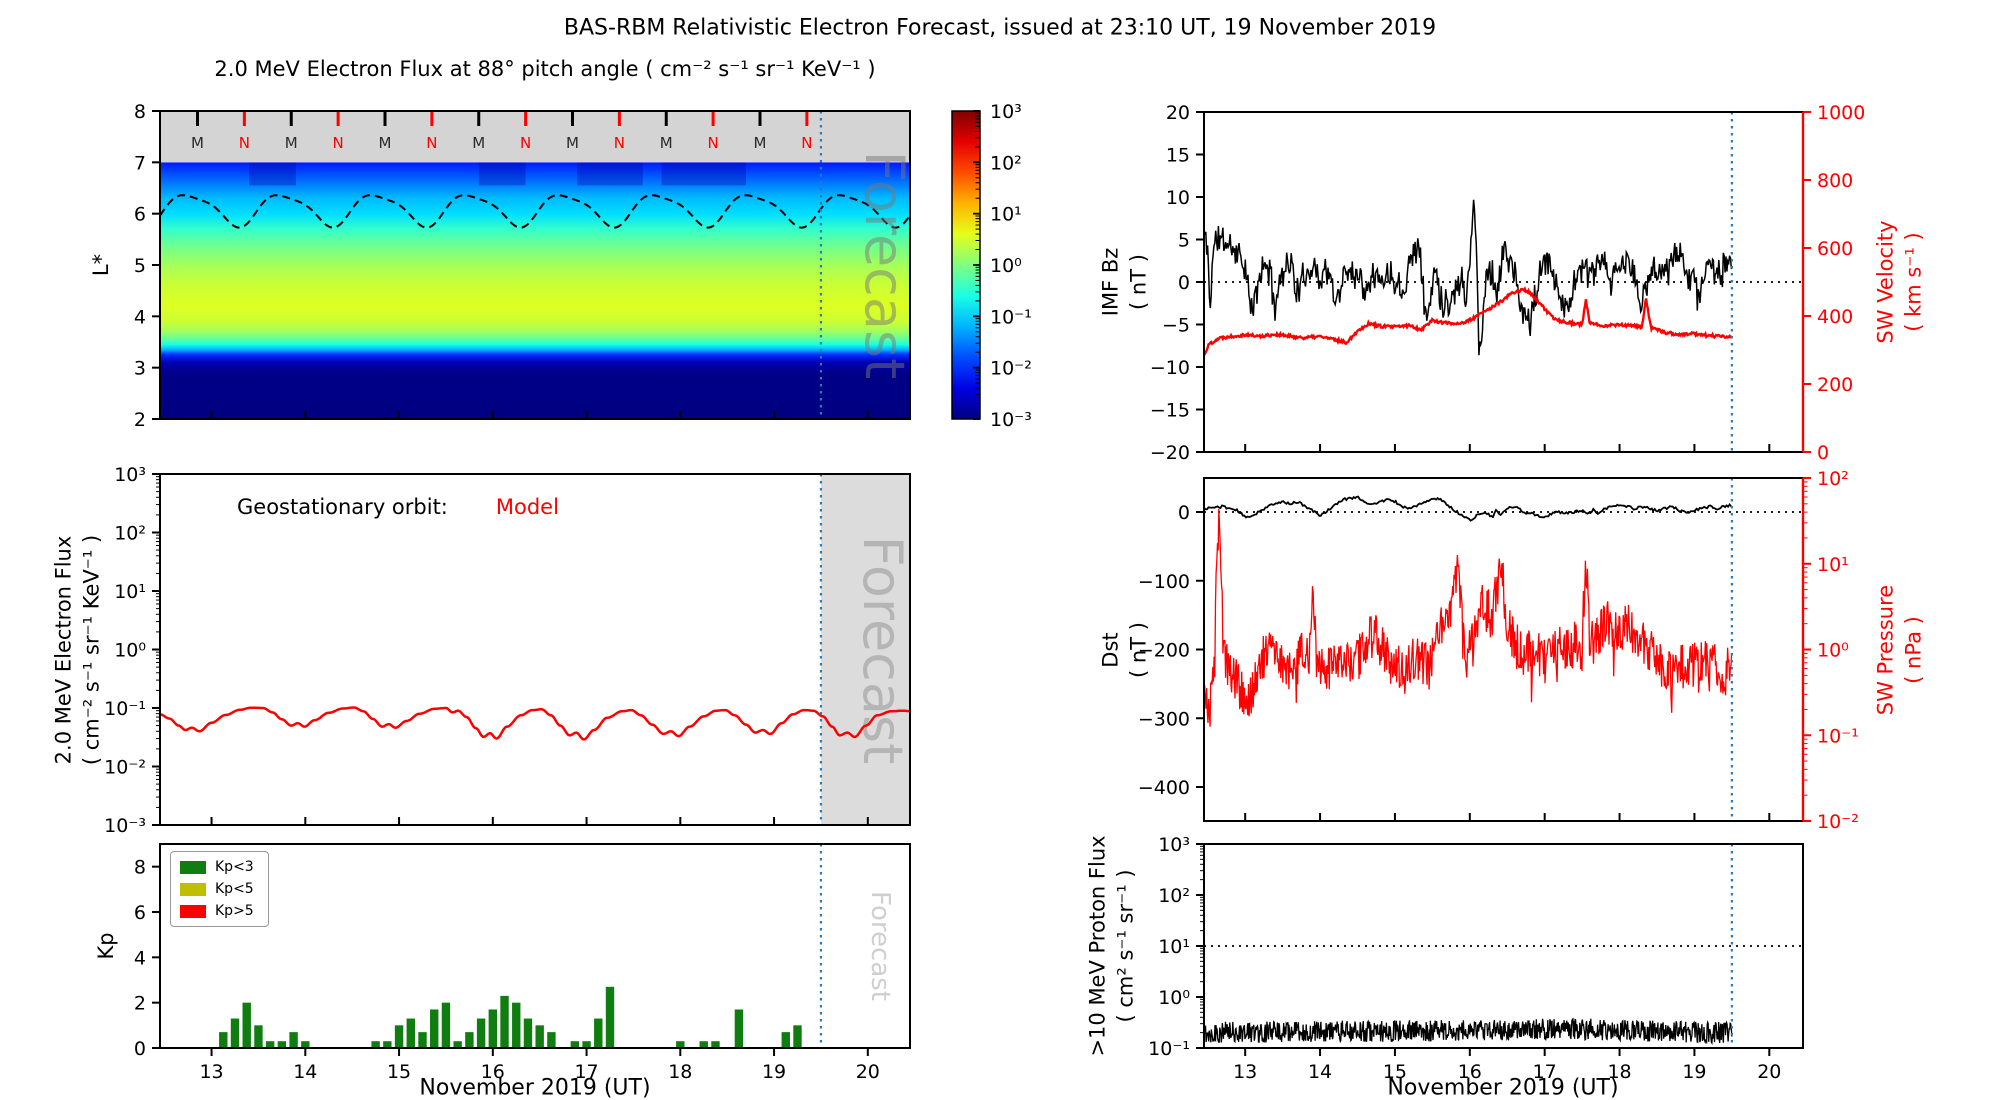 Image resolution: width=2000 pixels, height=1100 pixels. I want to click on tick-label: 16, so click(493, 1072).